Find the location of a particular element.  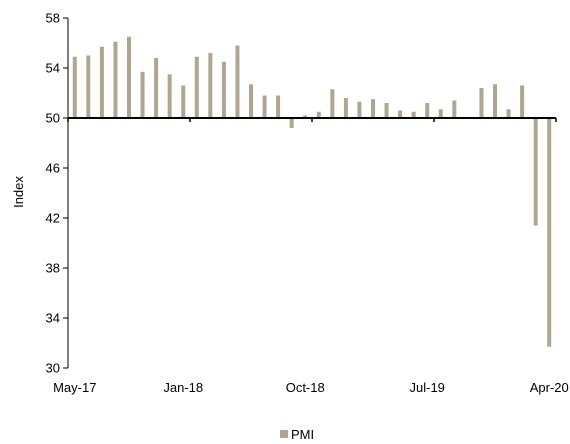

legend-swatch-pmi is located at coordinates (284, 434).